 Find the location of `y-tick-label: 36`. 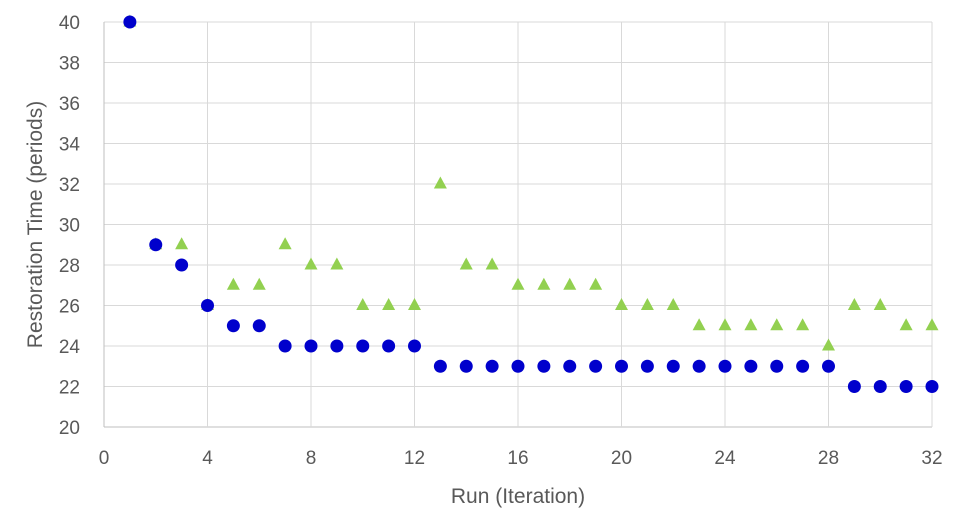

y-tick-label: 36 is located at coordinates (69, 104).